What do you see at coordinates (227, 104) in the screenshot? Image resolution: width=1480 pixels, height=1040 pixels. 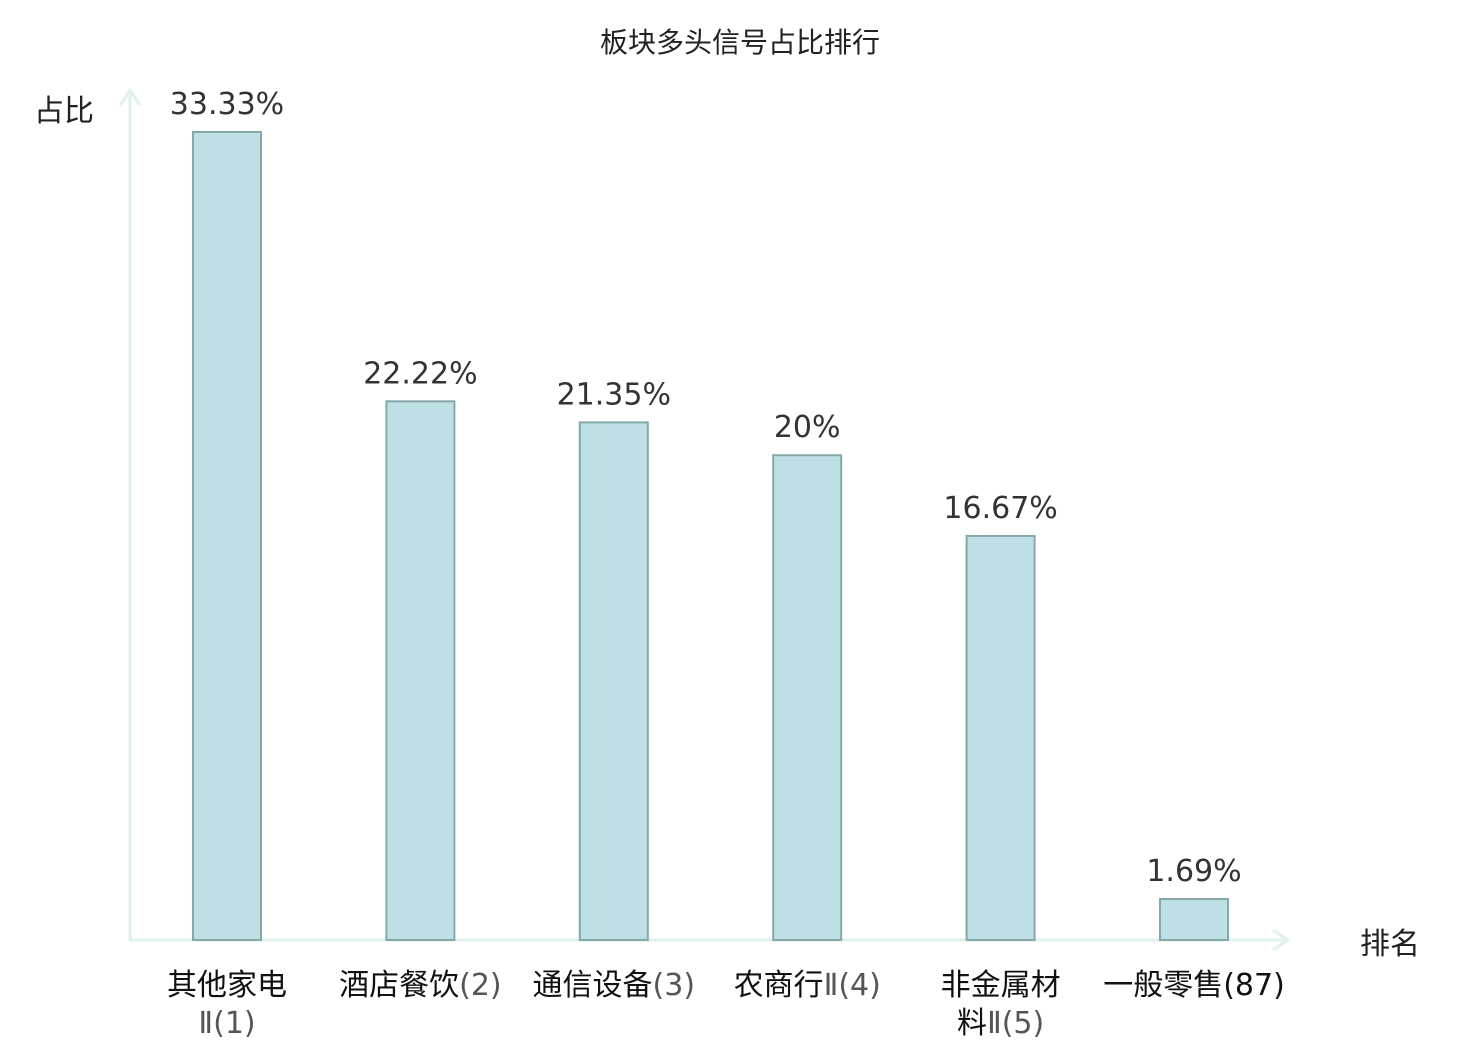 I see `bar-value-label: 33.33%` at bounding box center [227, 104].